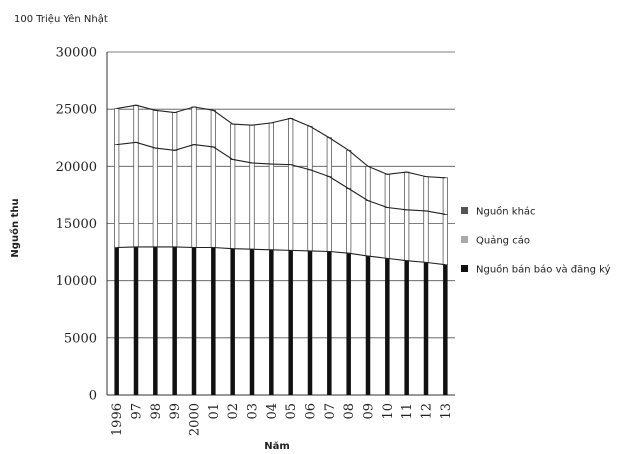 The image size is (634, 454). Describe the element at coordinates (427, 411) in the screenshot. I see `x-tick-label: 12` at that location.